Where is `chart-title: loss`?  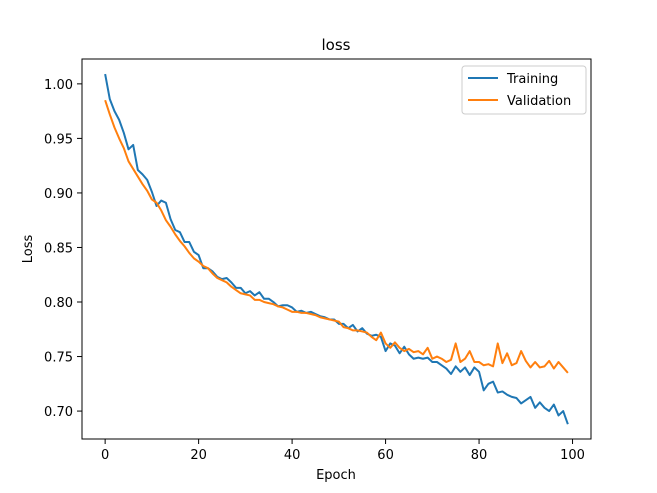 chart-title: loss is located at coordinates (336, 45).